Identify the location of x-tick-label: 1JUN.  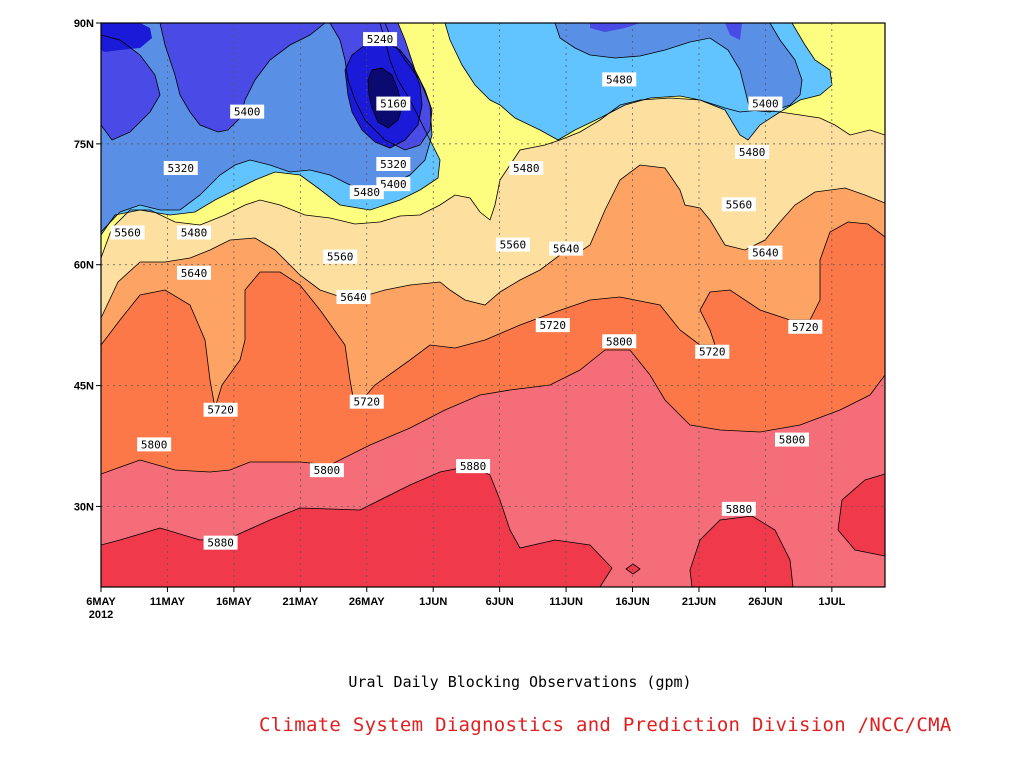
(433, 602).